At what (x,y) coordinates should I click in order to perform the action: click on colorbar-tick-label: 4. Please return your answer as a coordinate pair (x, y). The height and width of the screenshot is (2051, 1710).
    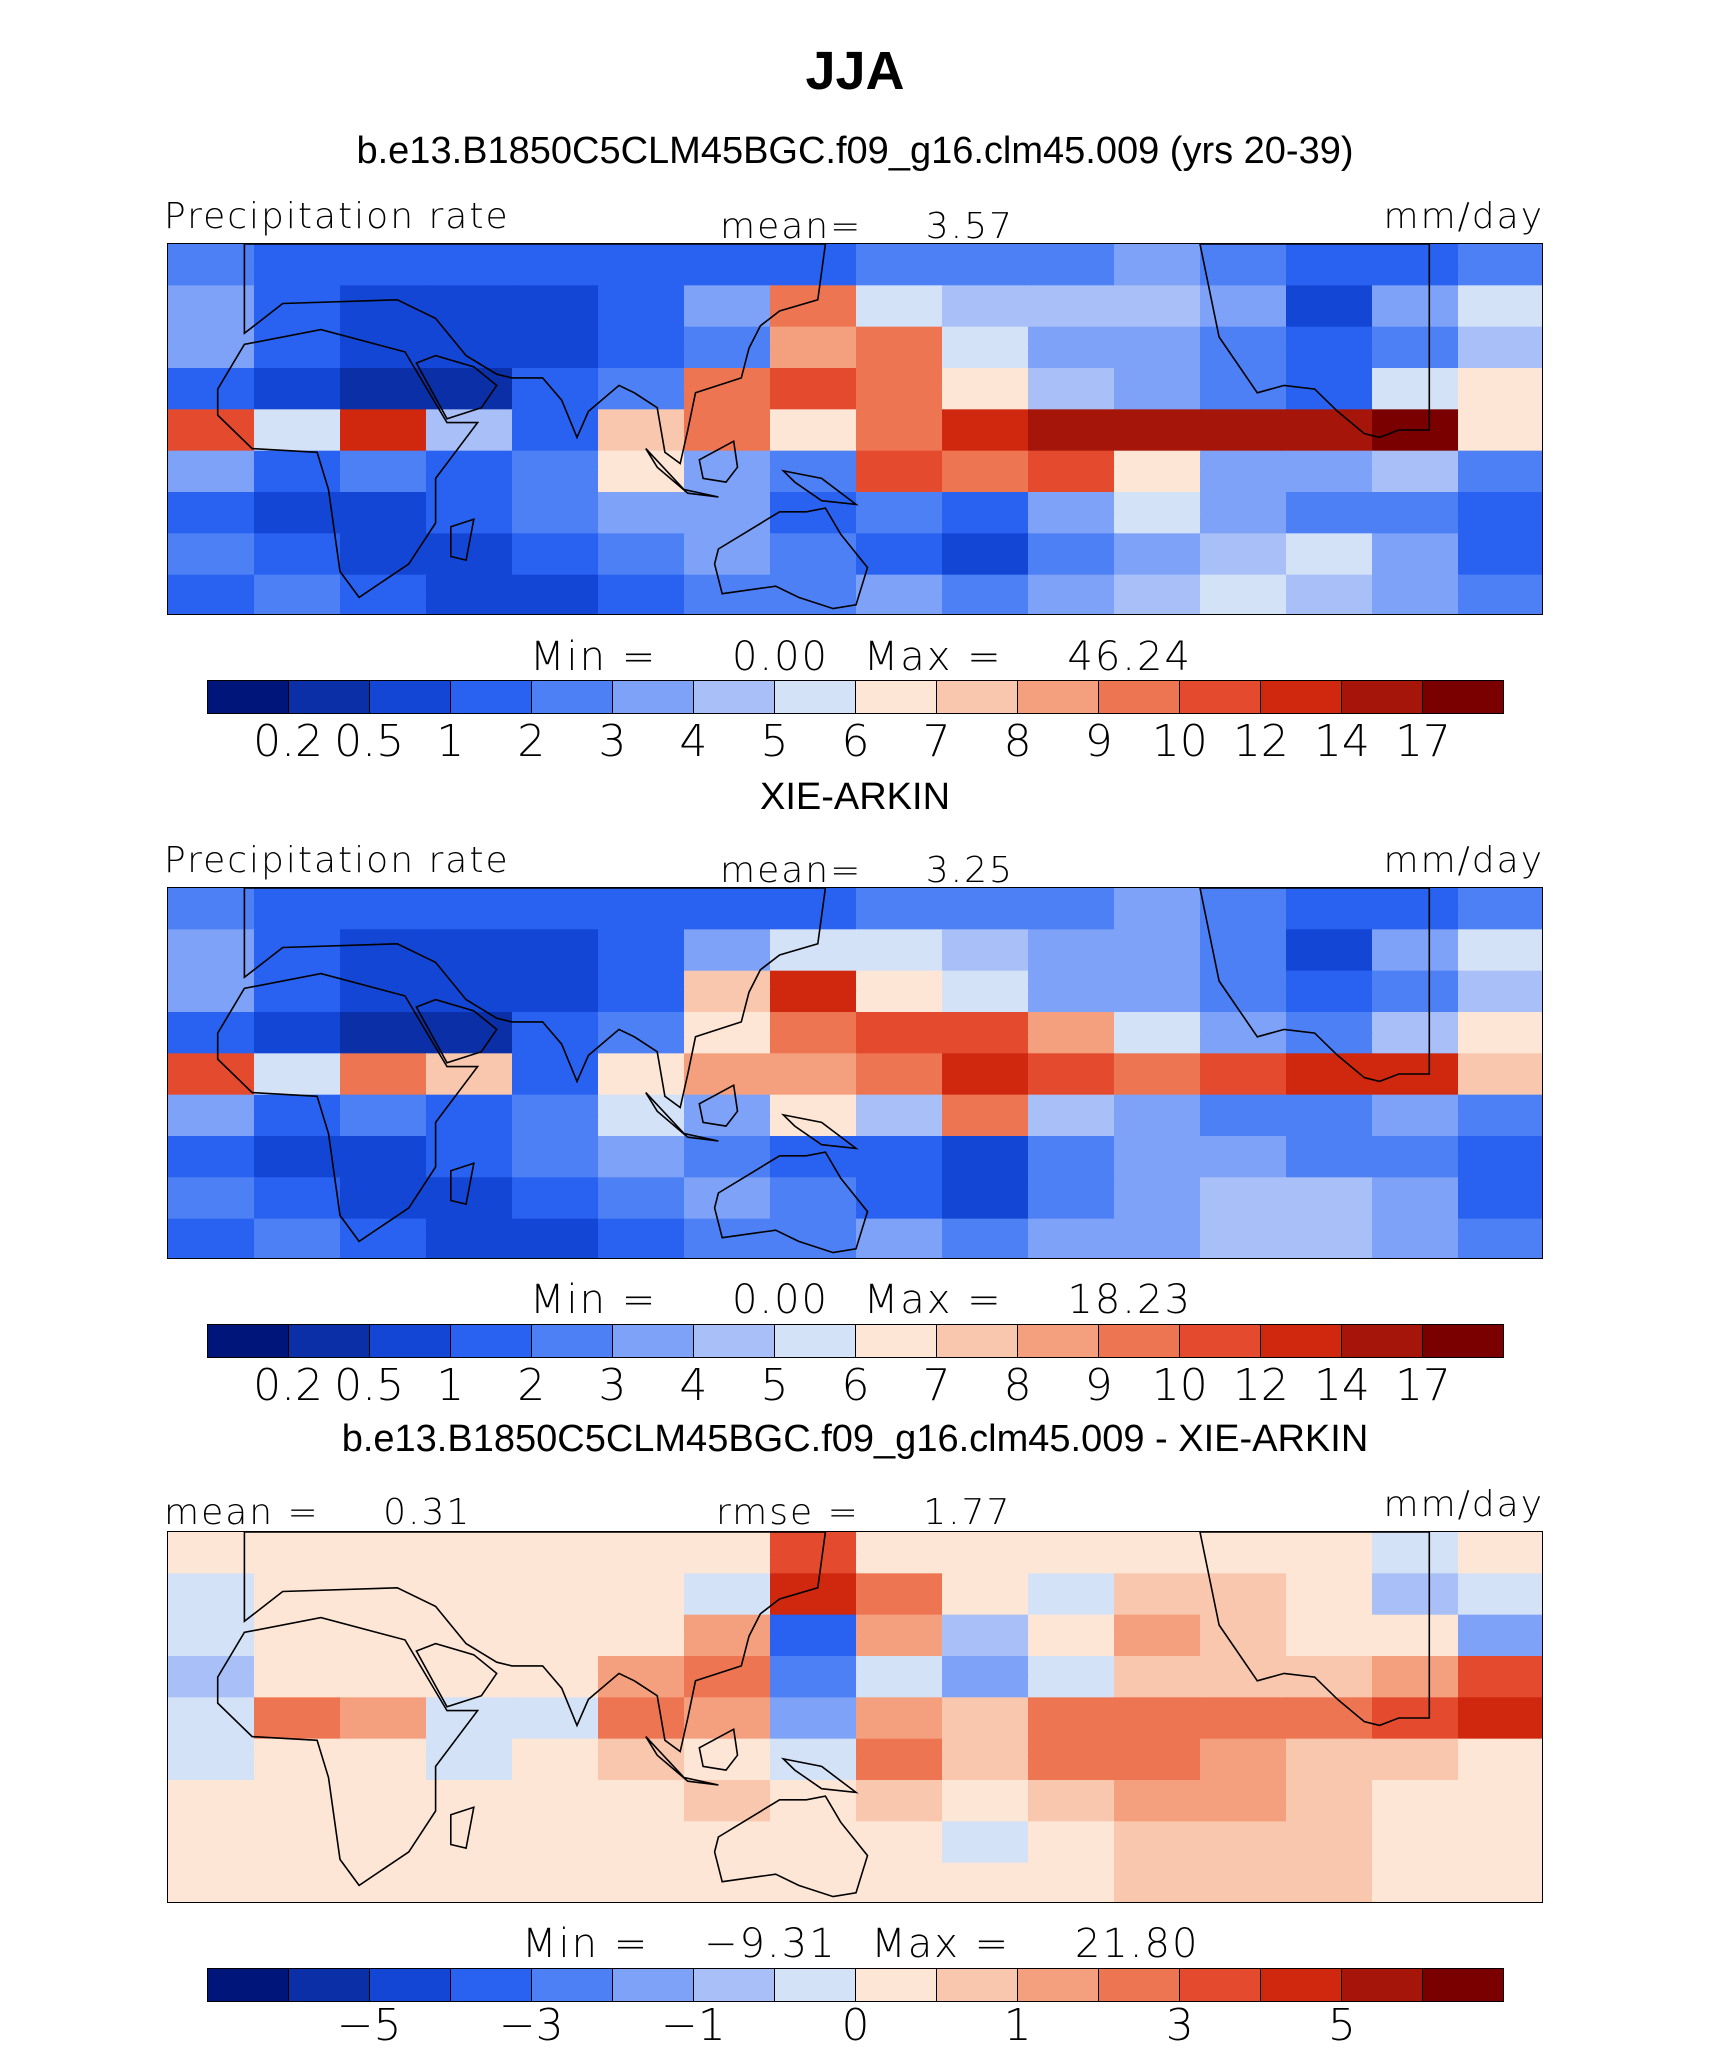
    Looking at the image, I should click on (693, 741).